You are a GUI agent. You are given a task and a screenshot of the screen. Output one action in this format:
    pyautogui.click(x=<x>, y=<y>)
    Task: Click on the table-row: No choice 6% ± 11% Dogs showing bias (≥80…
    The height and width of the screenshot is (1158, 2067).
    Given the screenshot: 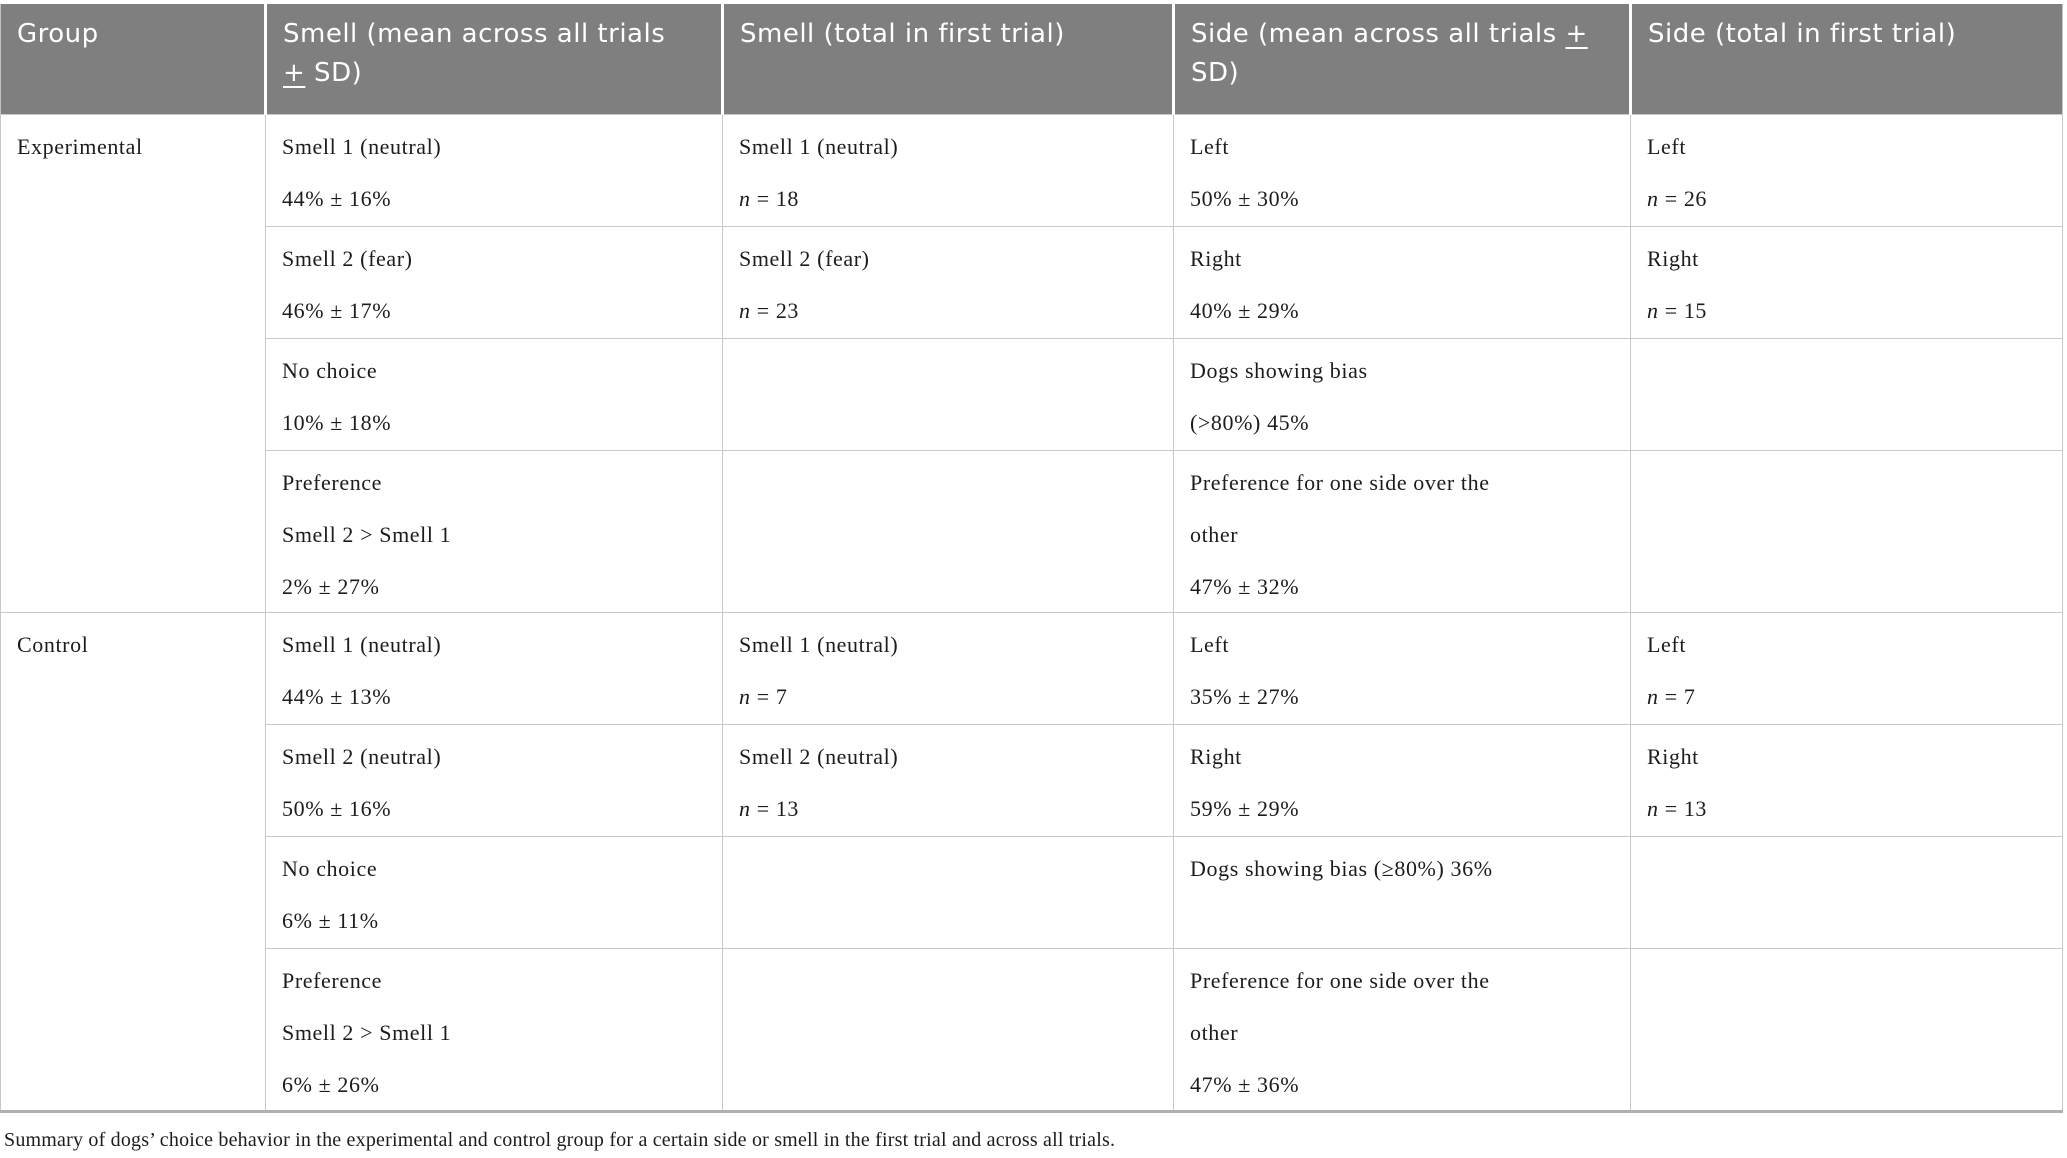 What is the action you would take?
    pyautogui.click(x=1032, y=892)
    